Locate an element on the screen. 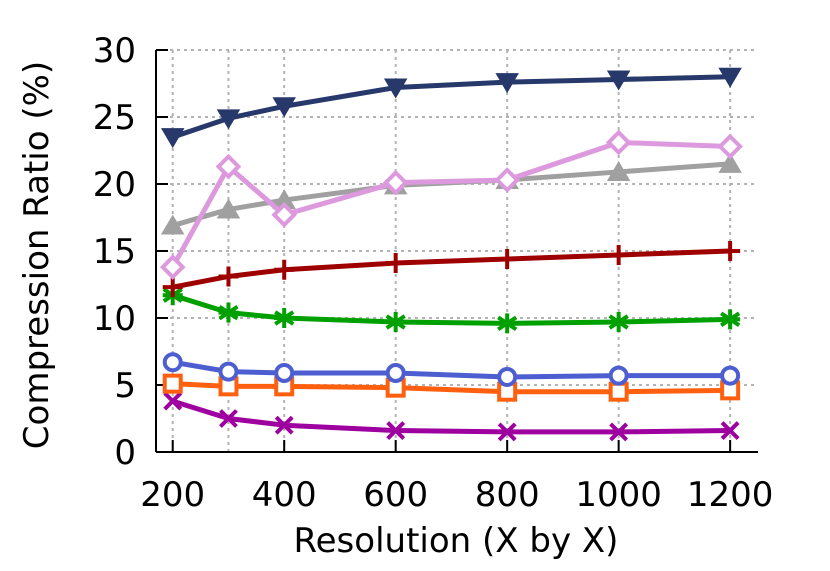 The height and width of the screenshot is (571, 830). y-tick-label: 15 is located at coordinates (114, 252).